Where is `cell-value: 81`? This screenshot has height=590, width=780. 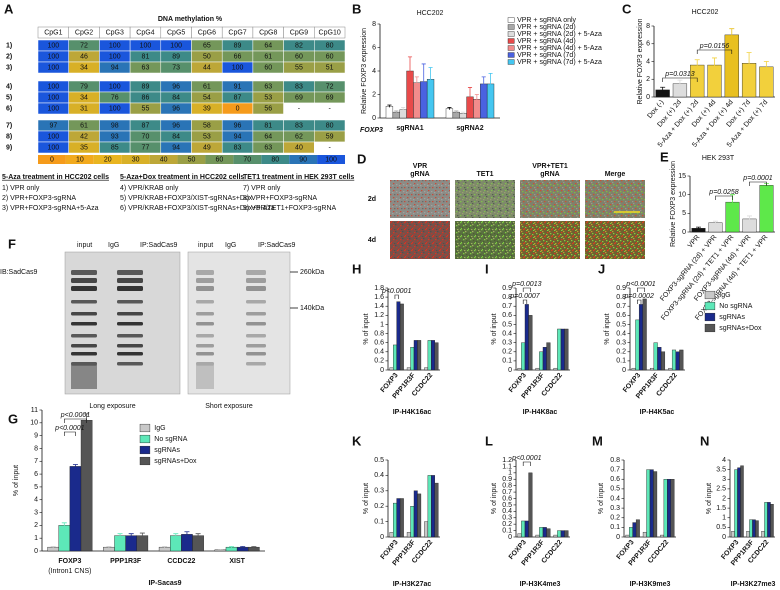 cell-value: 81 is located at coordinates (268, 125).